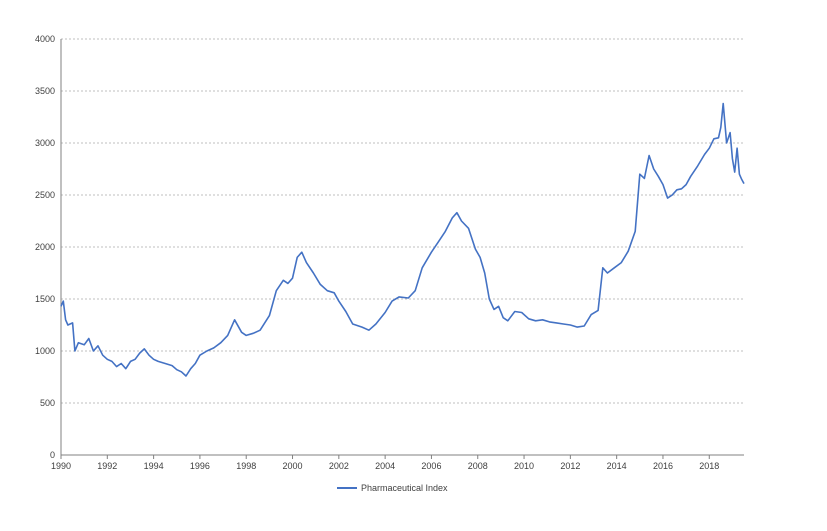 The height and width of the screenshot is (531, 827). Describe the element at coordinates (478, 466) in the screenshot. I see `x-tick-label: 2008` at that location.